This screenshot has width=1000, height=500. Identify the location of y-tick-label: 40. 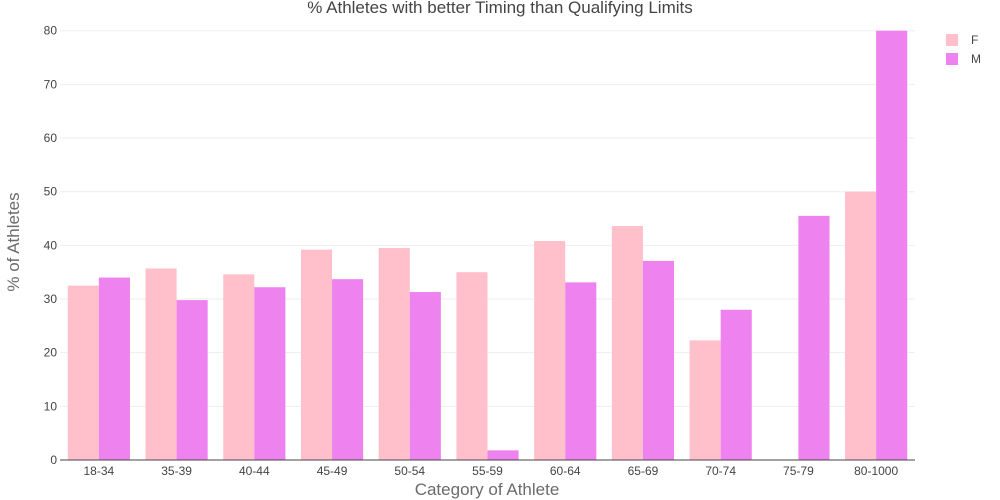
(51, 245).